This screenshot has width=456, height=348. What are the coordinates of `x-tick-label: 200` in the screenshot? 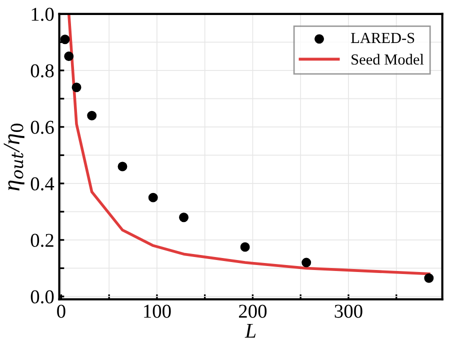 It's located at (252, 311).